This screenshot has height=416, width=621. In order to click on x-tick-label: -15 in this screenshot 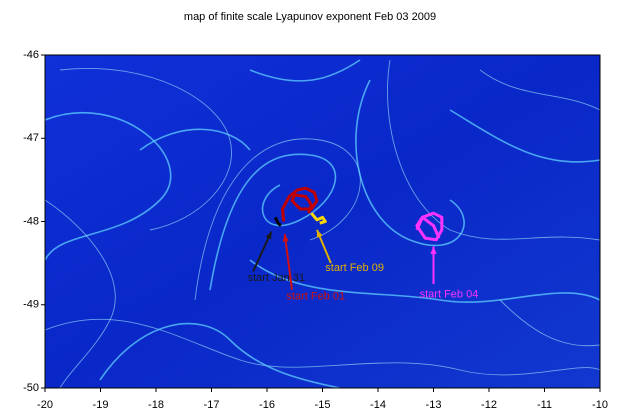, I will do `click(323, 405)`.